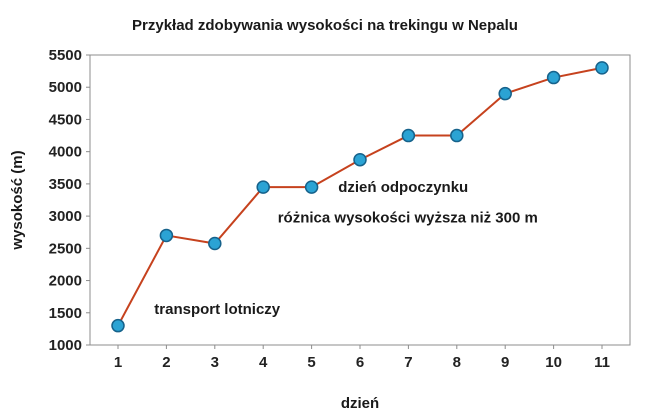 The height and width of the screenshot is (420, 650). I want to click on x-axis-label: dzień, so click(360, 403).